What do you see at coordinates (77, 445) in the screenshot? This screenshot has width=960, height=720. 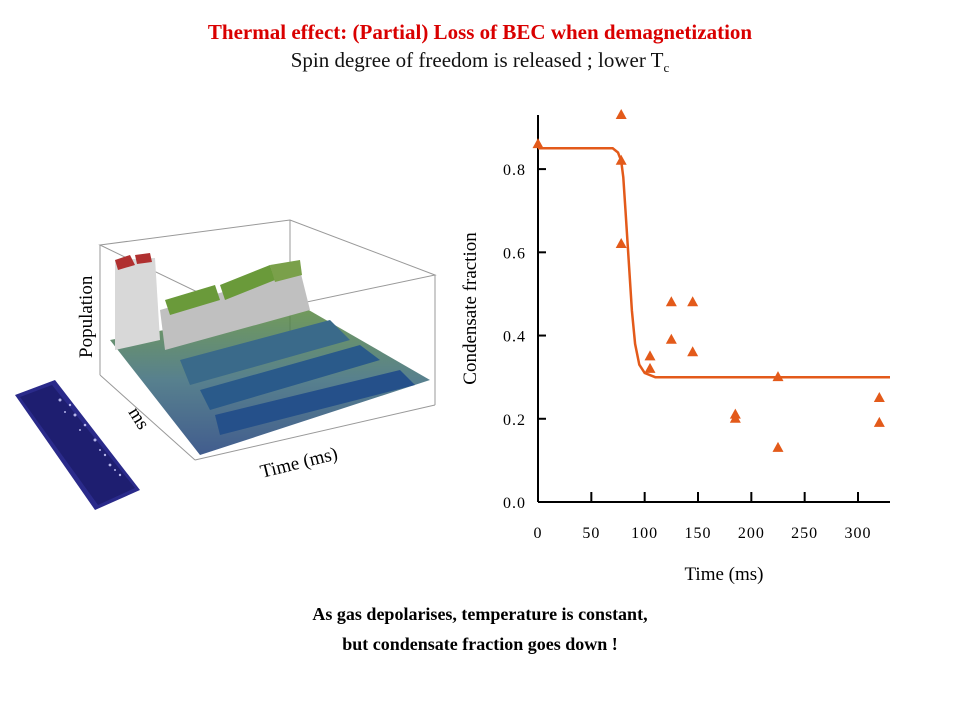 I see `absorption-image-inset` at bounding box center [77, 445].